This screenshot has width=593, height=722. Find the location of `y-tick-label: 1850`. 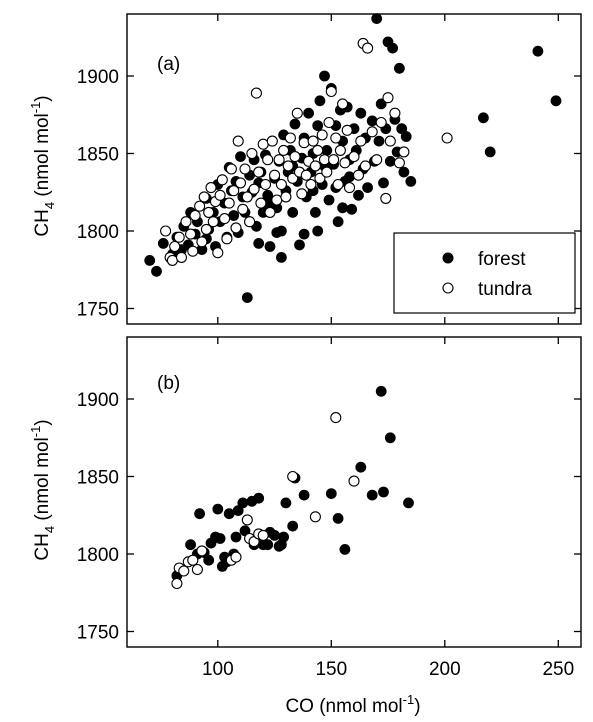

y-tick-label: 1850 is located at coordinates (98, 155).